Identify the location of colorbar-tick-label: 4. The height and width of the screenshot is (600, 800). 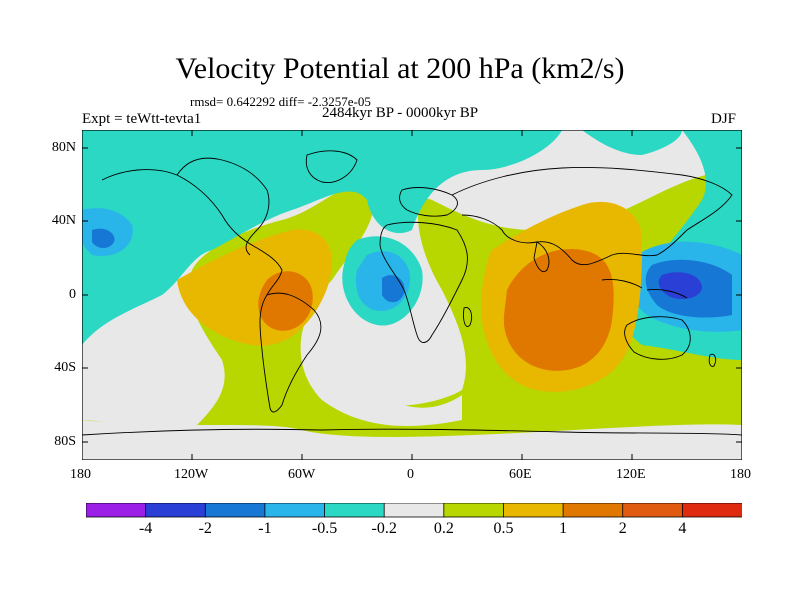
(682, 528).